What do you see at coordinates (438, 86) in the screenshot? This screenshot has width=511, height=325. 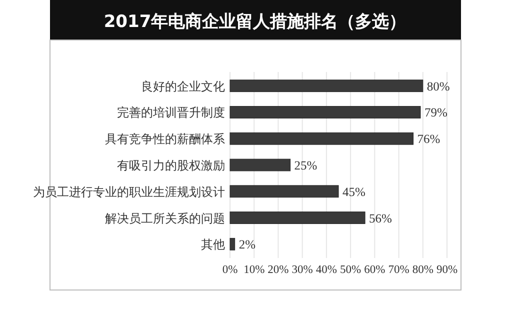 I see `data-label: 80%` at bounding box center [438, 86].